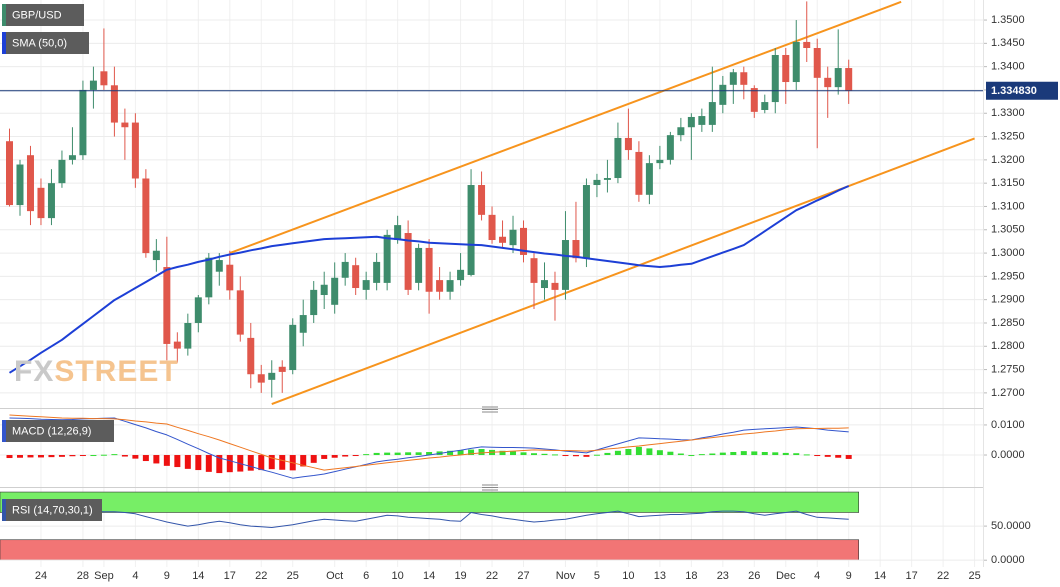 The width and height of the screenshot is (1060, 587). Describe the element at coordinates (430, 502) in the screenshot. I see `rsi-band` at that location.